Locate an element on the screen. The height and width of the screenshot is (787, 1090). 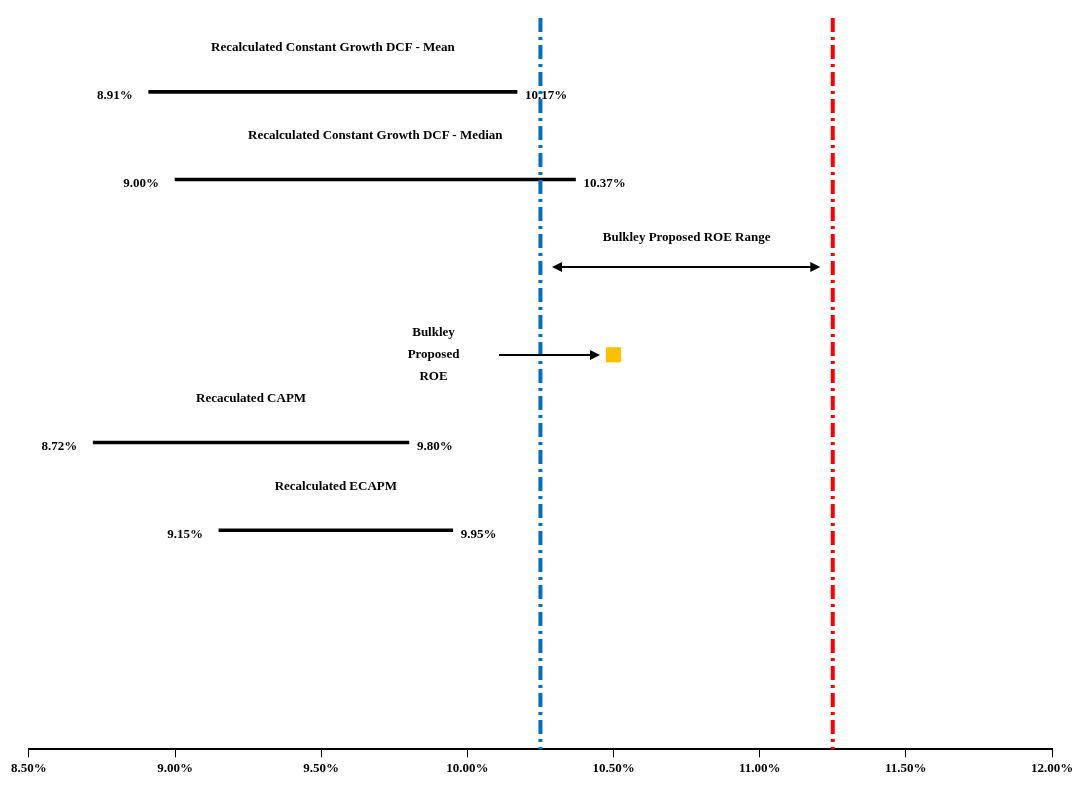
x-tick-label: 10.00% is located at coordinates (467, 767).